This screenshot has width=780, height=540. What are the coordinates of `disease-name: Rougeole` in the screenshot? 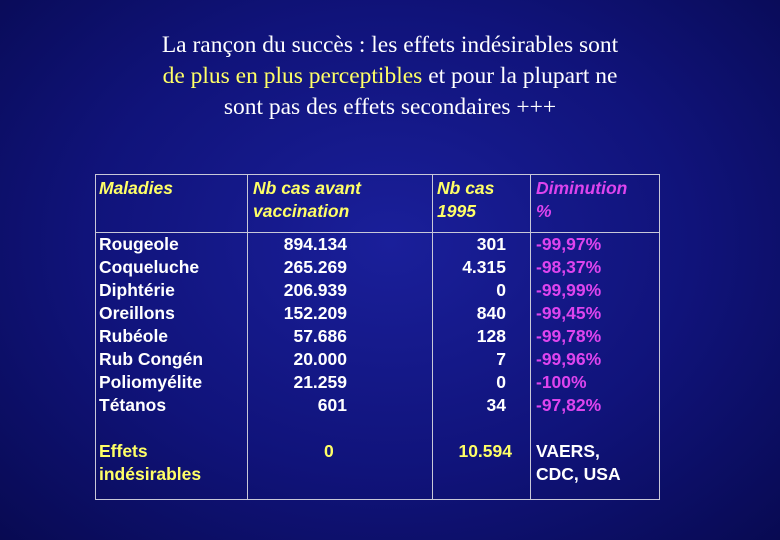 It's located at (139, 244).